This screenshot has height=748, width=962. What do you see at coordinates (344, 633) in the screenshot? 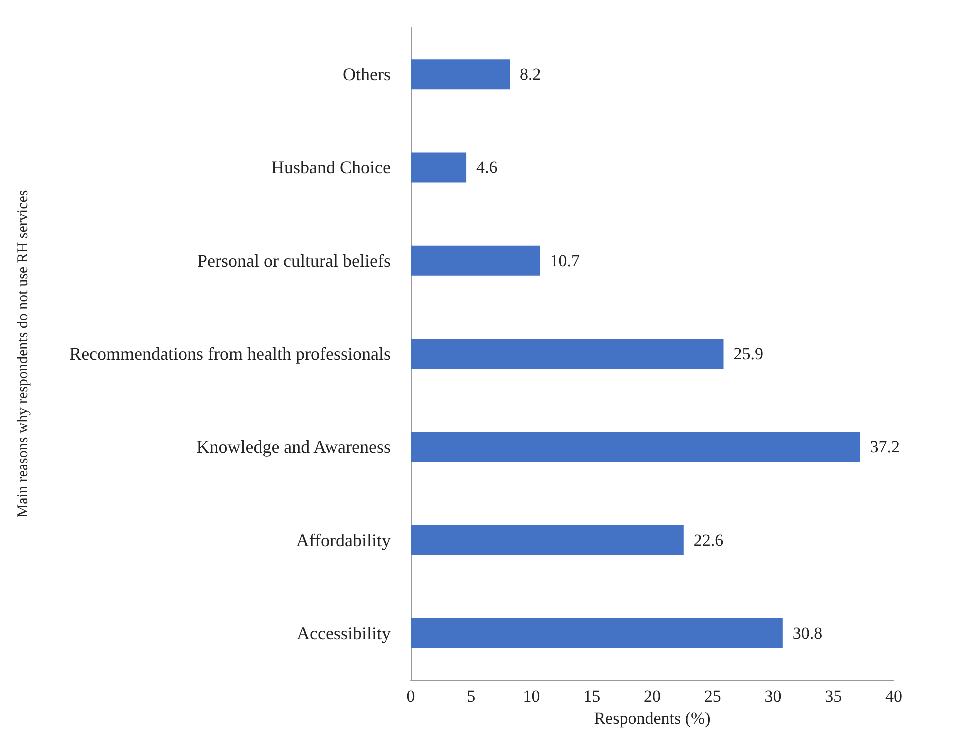
I see `y-tick-label: Accessibility` at bounding box center [344, 633].